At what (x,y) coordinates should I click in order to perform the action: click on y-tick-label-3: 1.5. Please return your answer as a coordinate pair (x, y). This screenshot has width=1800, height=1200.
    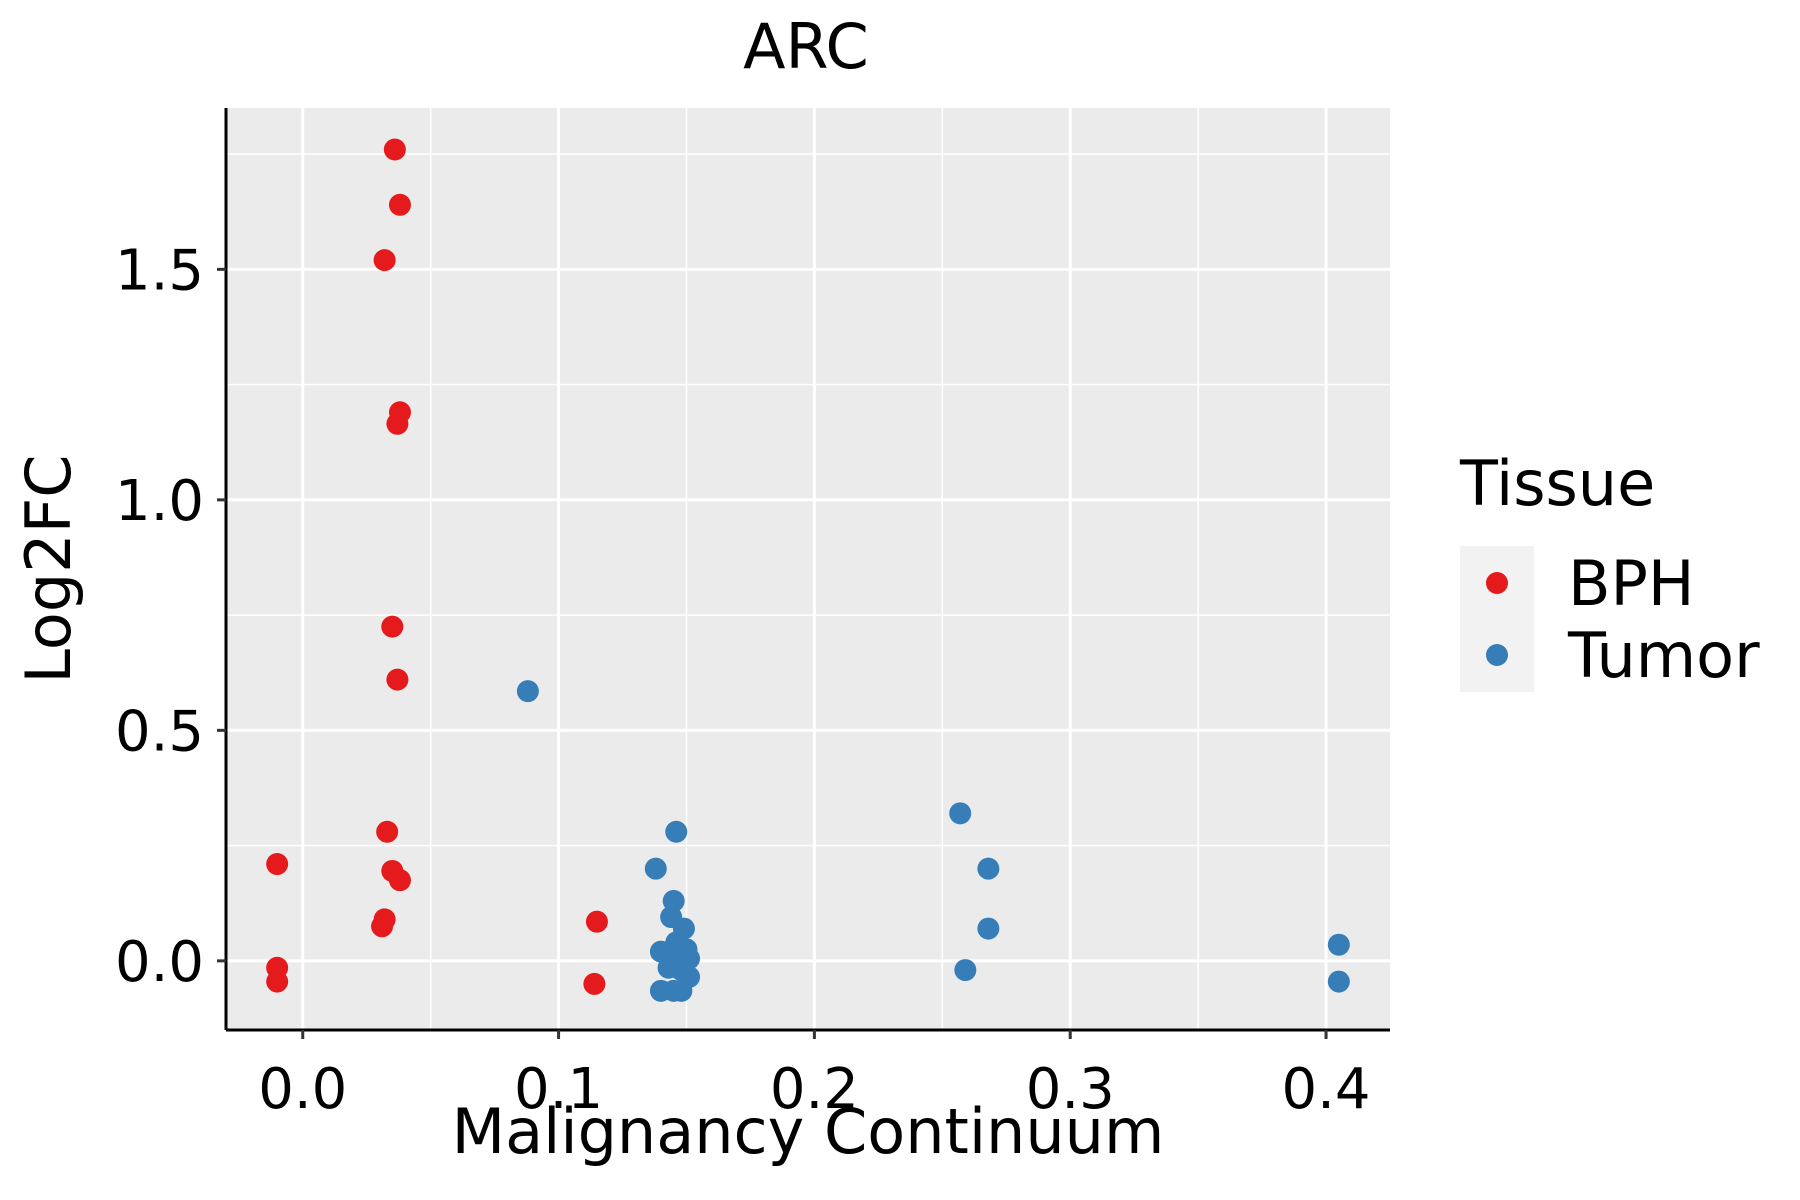
    Looking at the image, I should click on (159, 270).